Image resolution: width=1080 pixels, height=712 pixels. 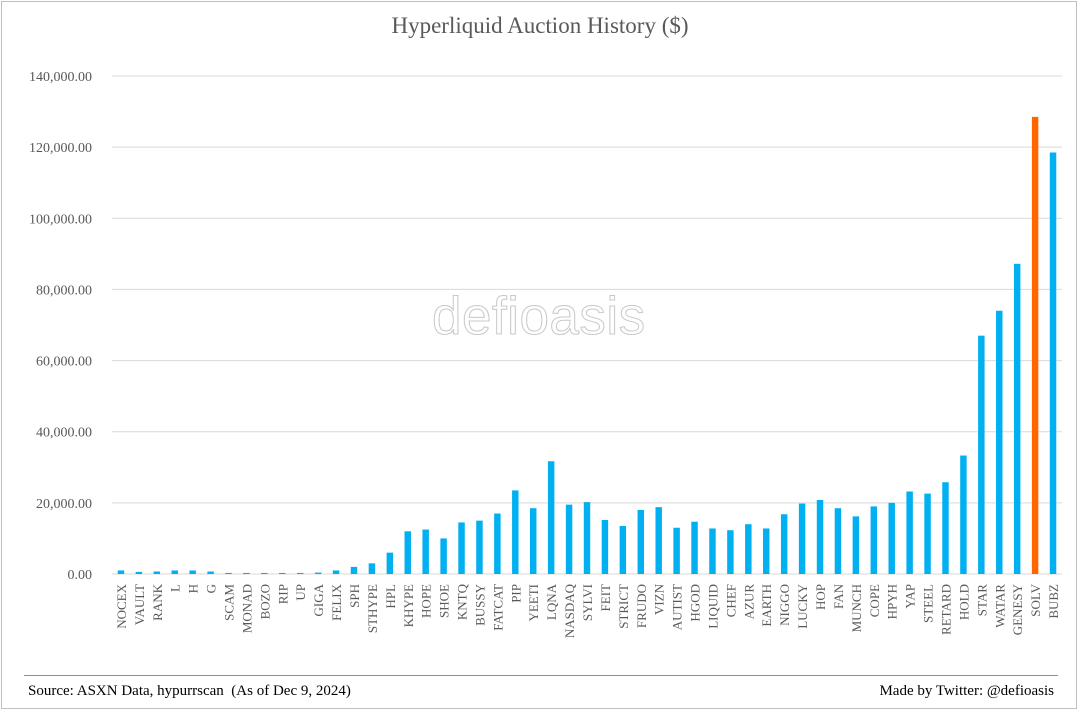 What do you see at coordinates (372, 568) in the screenshot?
I see `bar-sthype` at bounding box center [372, 568].